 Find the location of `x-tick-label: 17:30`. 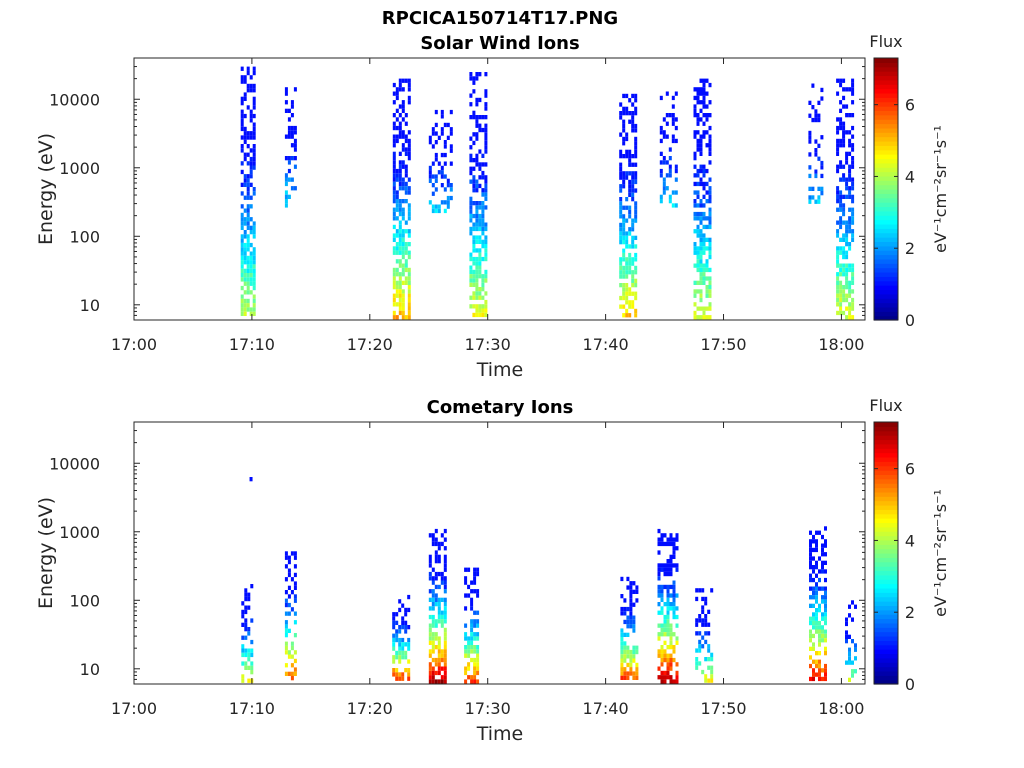

x-tick-label: 17:30 is located at coordinates (488, 344).